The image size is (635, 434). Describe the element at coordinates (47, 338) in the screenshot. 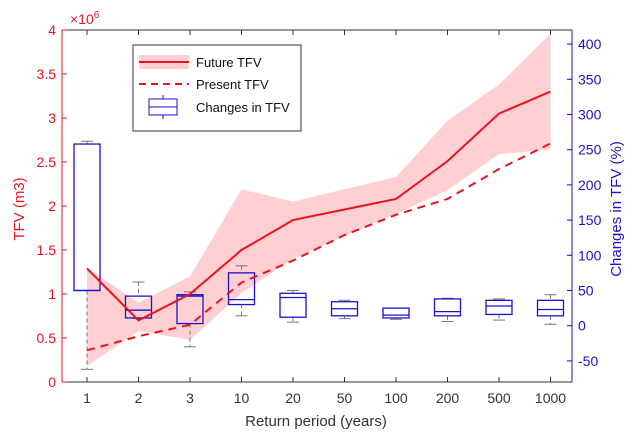

I see `left-tick-label-0.5: 0.5` at that location.